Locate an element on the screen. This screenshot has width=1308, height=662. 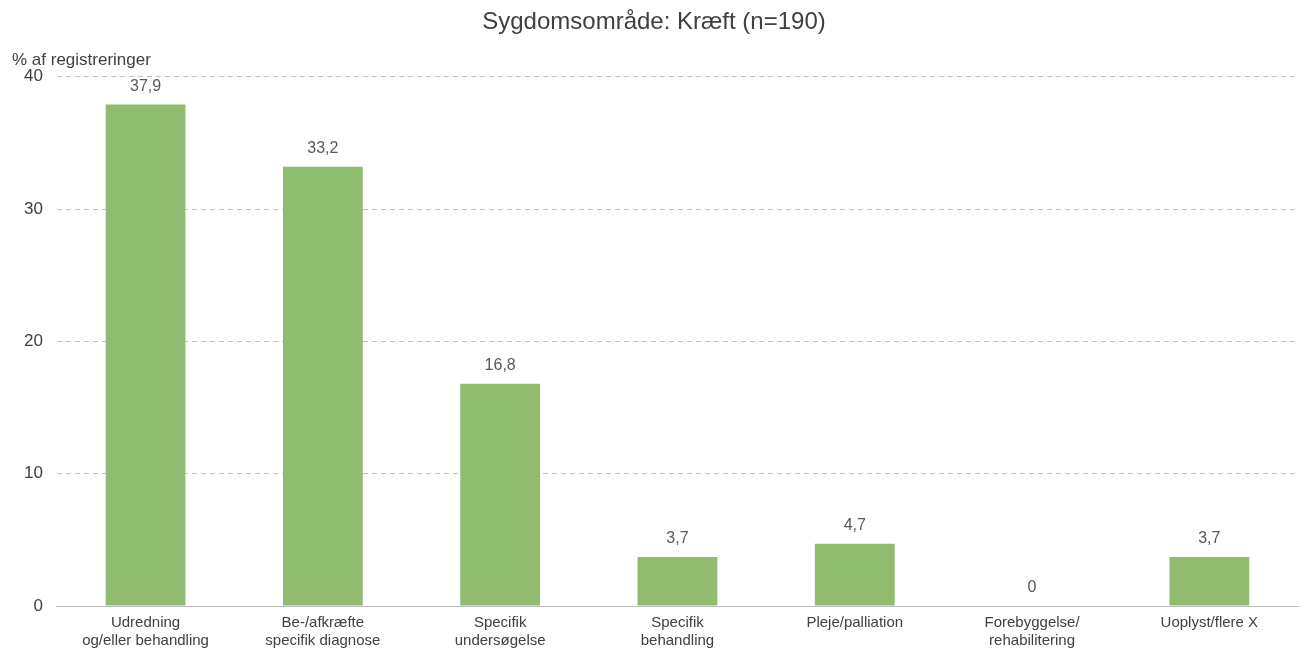
x-tick-label: Specifik behandling is located at coordinates (677, 631).